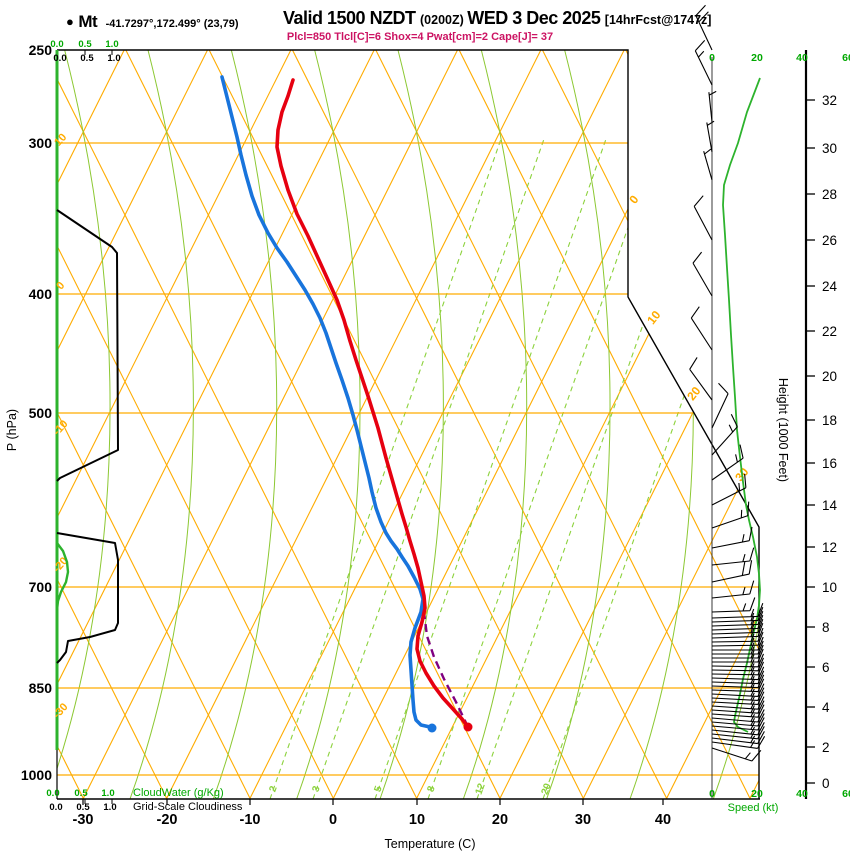  Describe the element at coordinates (712, 794) in the screenshot. I see `speed-tick-label-bottom: 0` at that location.